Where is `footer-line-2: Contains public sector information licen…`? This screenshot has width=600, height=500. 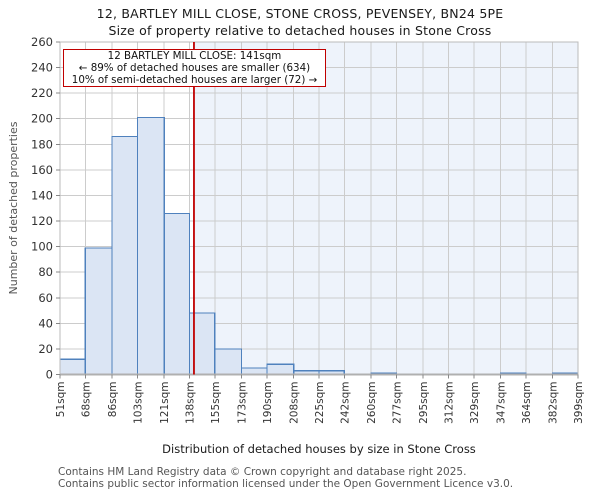
footer-line-2: Contains public sector information licen… is located at coordinates (286, 483).